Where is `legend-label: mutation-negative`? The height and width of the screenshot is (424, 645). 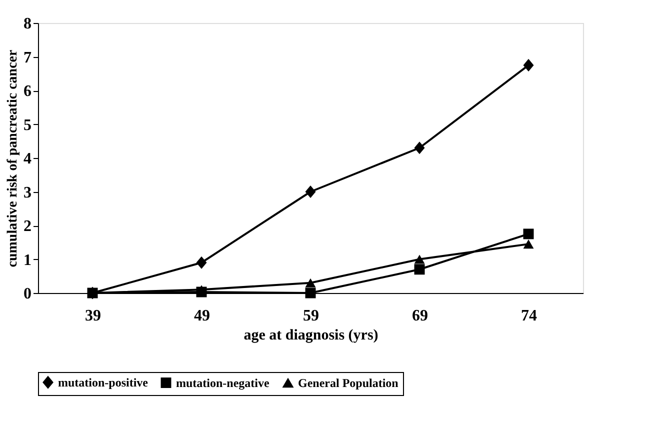 legend-label: mutation-negative is located at coordinates (223, 383).